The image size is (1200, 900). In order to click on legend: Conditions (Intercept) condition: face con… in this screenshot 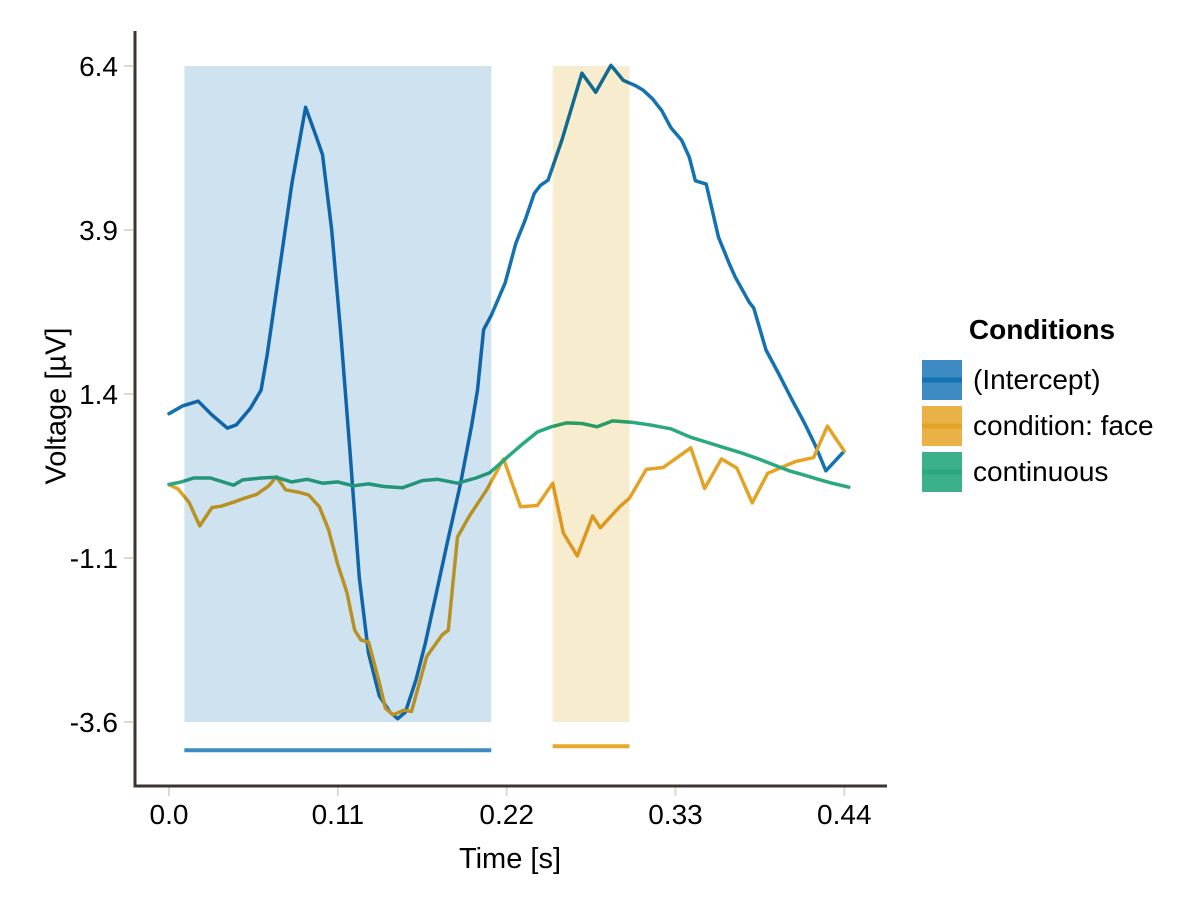, I will do `click(1047, 406)`.